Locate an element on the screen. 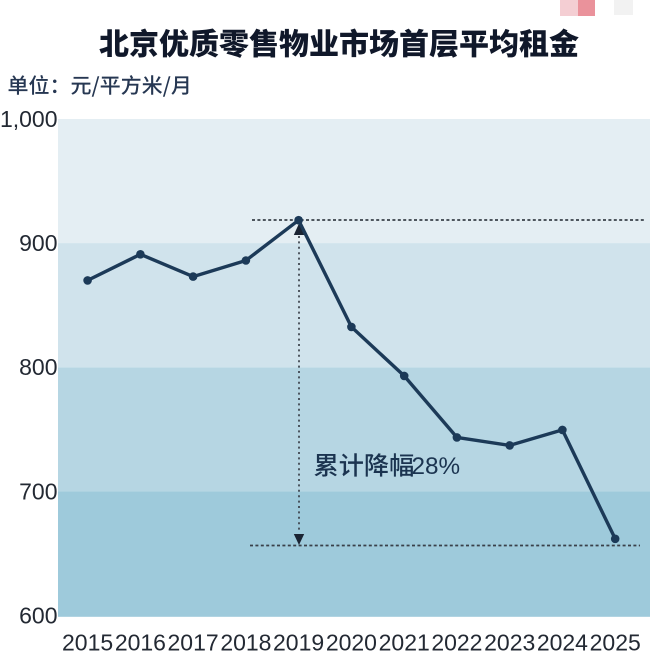  svg-text: 2022 is located at coordinates (456, 643).